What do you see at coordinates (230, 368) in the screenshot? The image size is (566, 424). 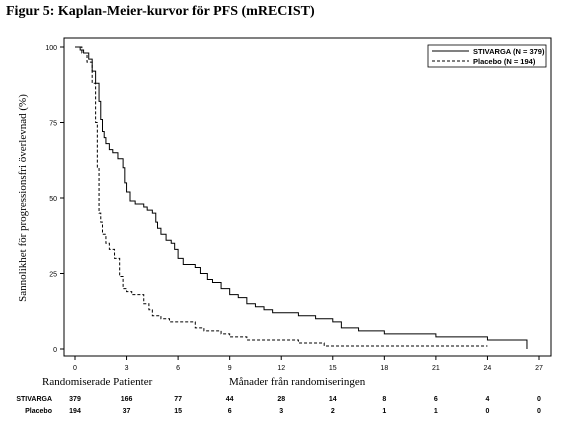 I see `x-tick-label: 9` at bounding box center [230, 368].